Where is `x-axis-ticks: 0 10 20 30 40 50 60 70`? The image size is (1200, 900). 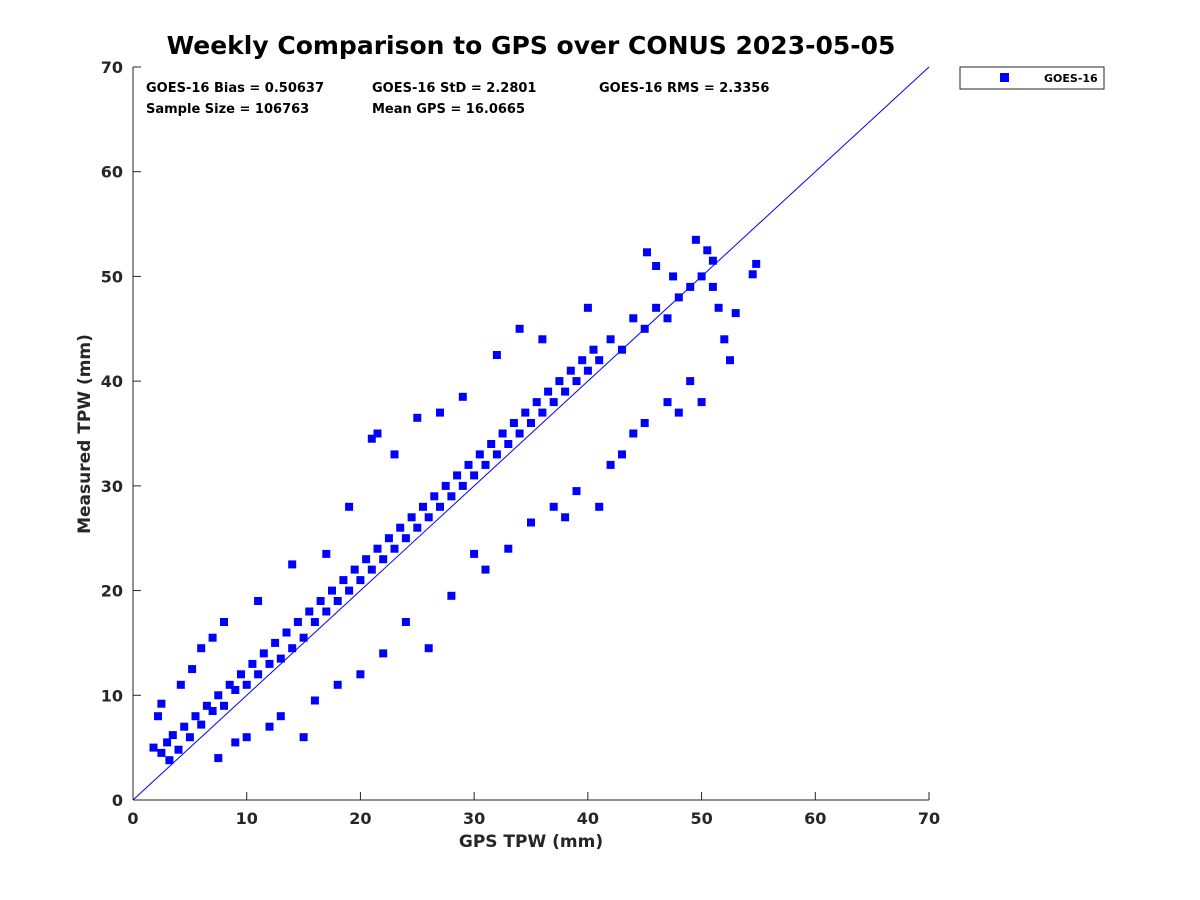 x-axis-ticks: 0 10 20 30 40 50 60 70 is located at coordinates (533, 810).